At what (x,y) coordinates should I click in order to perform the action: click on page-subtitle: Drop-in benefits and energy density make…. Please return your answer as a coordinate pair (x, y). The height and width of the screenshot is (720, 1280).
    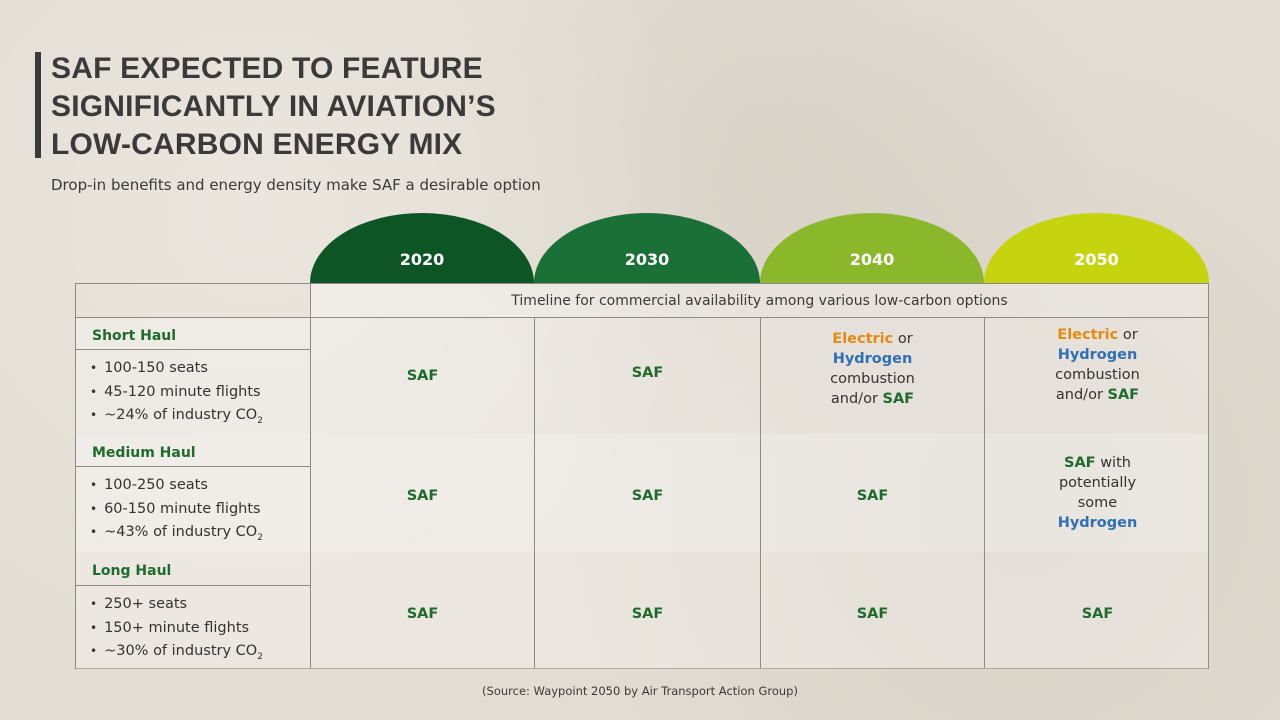
    Looking at the image, I should click on (296, 185).